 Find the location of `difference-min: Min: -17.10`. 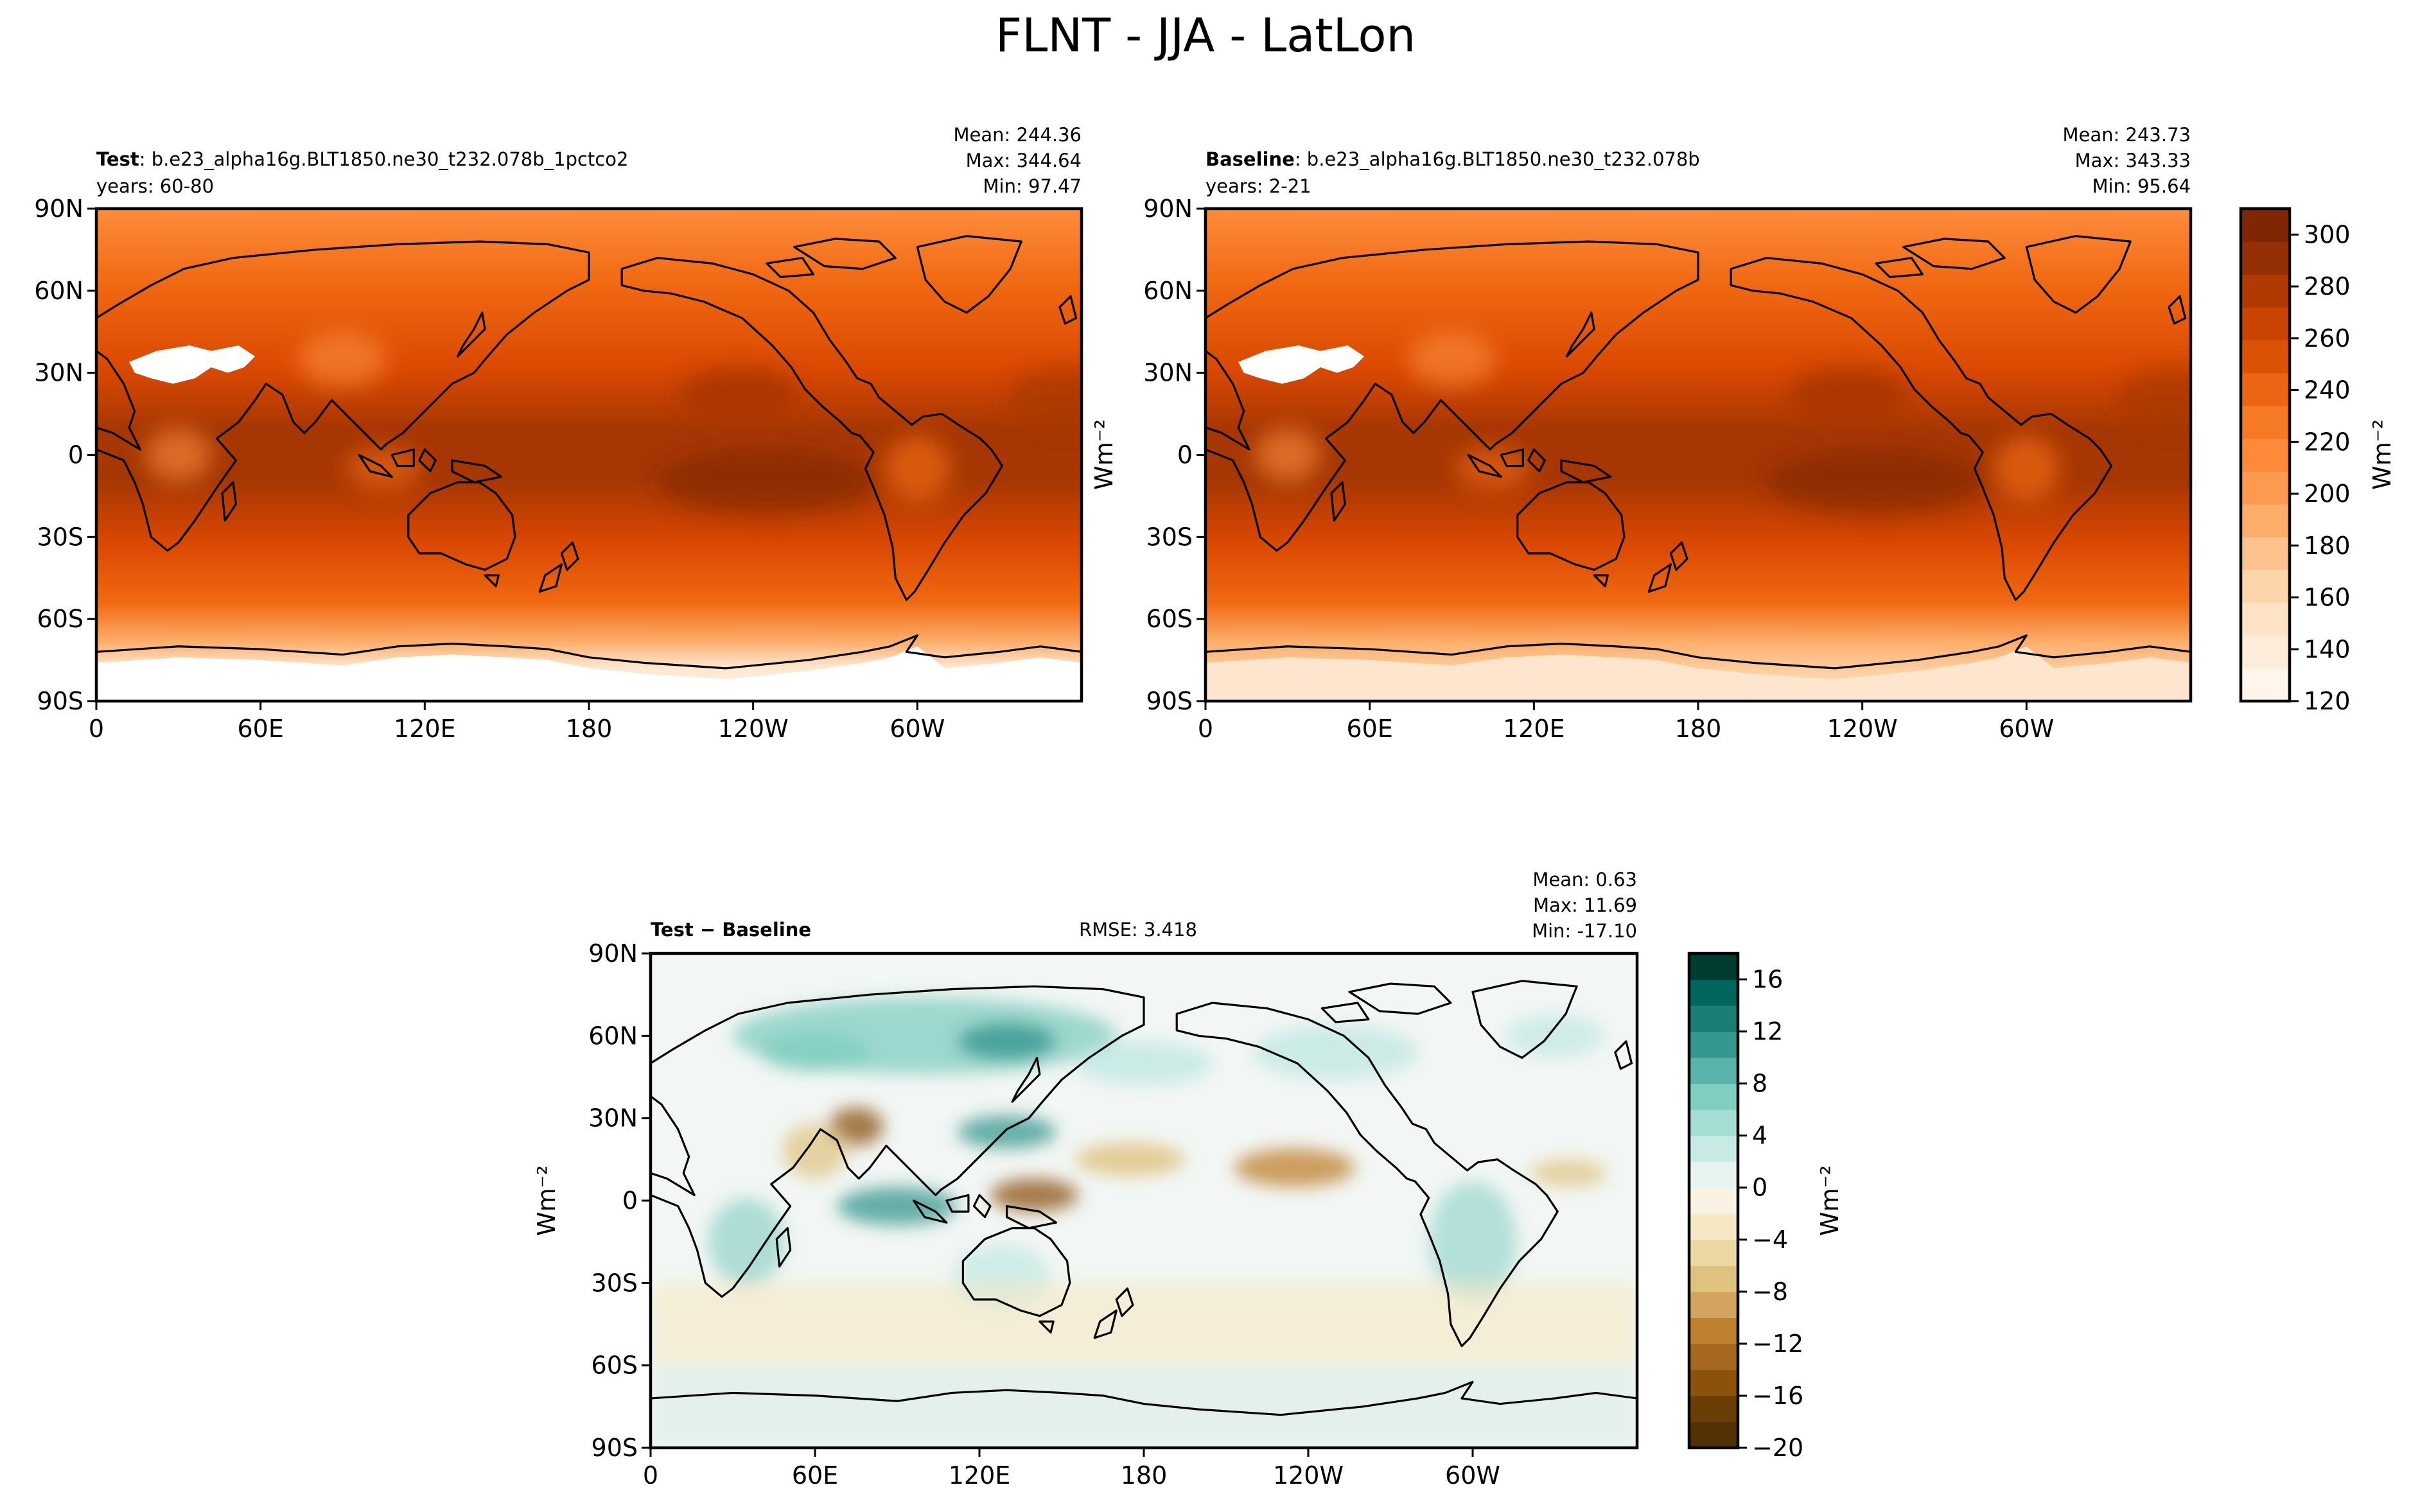

difference-min: Min: -17.10 is located at coordinates (1584, 931).